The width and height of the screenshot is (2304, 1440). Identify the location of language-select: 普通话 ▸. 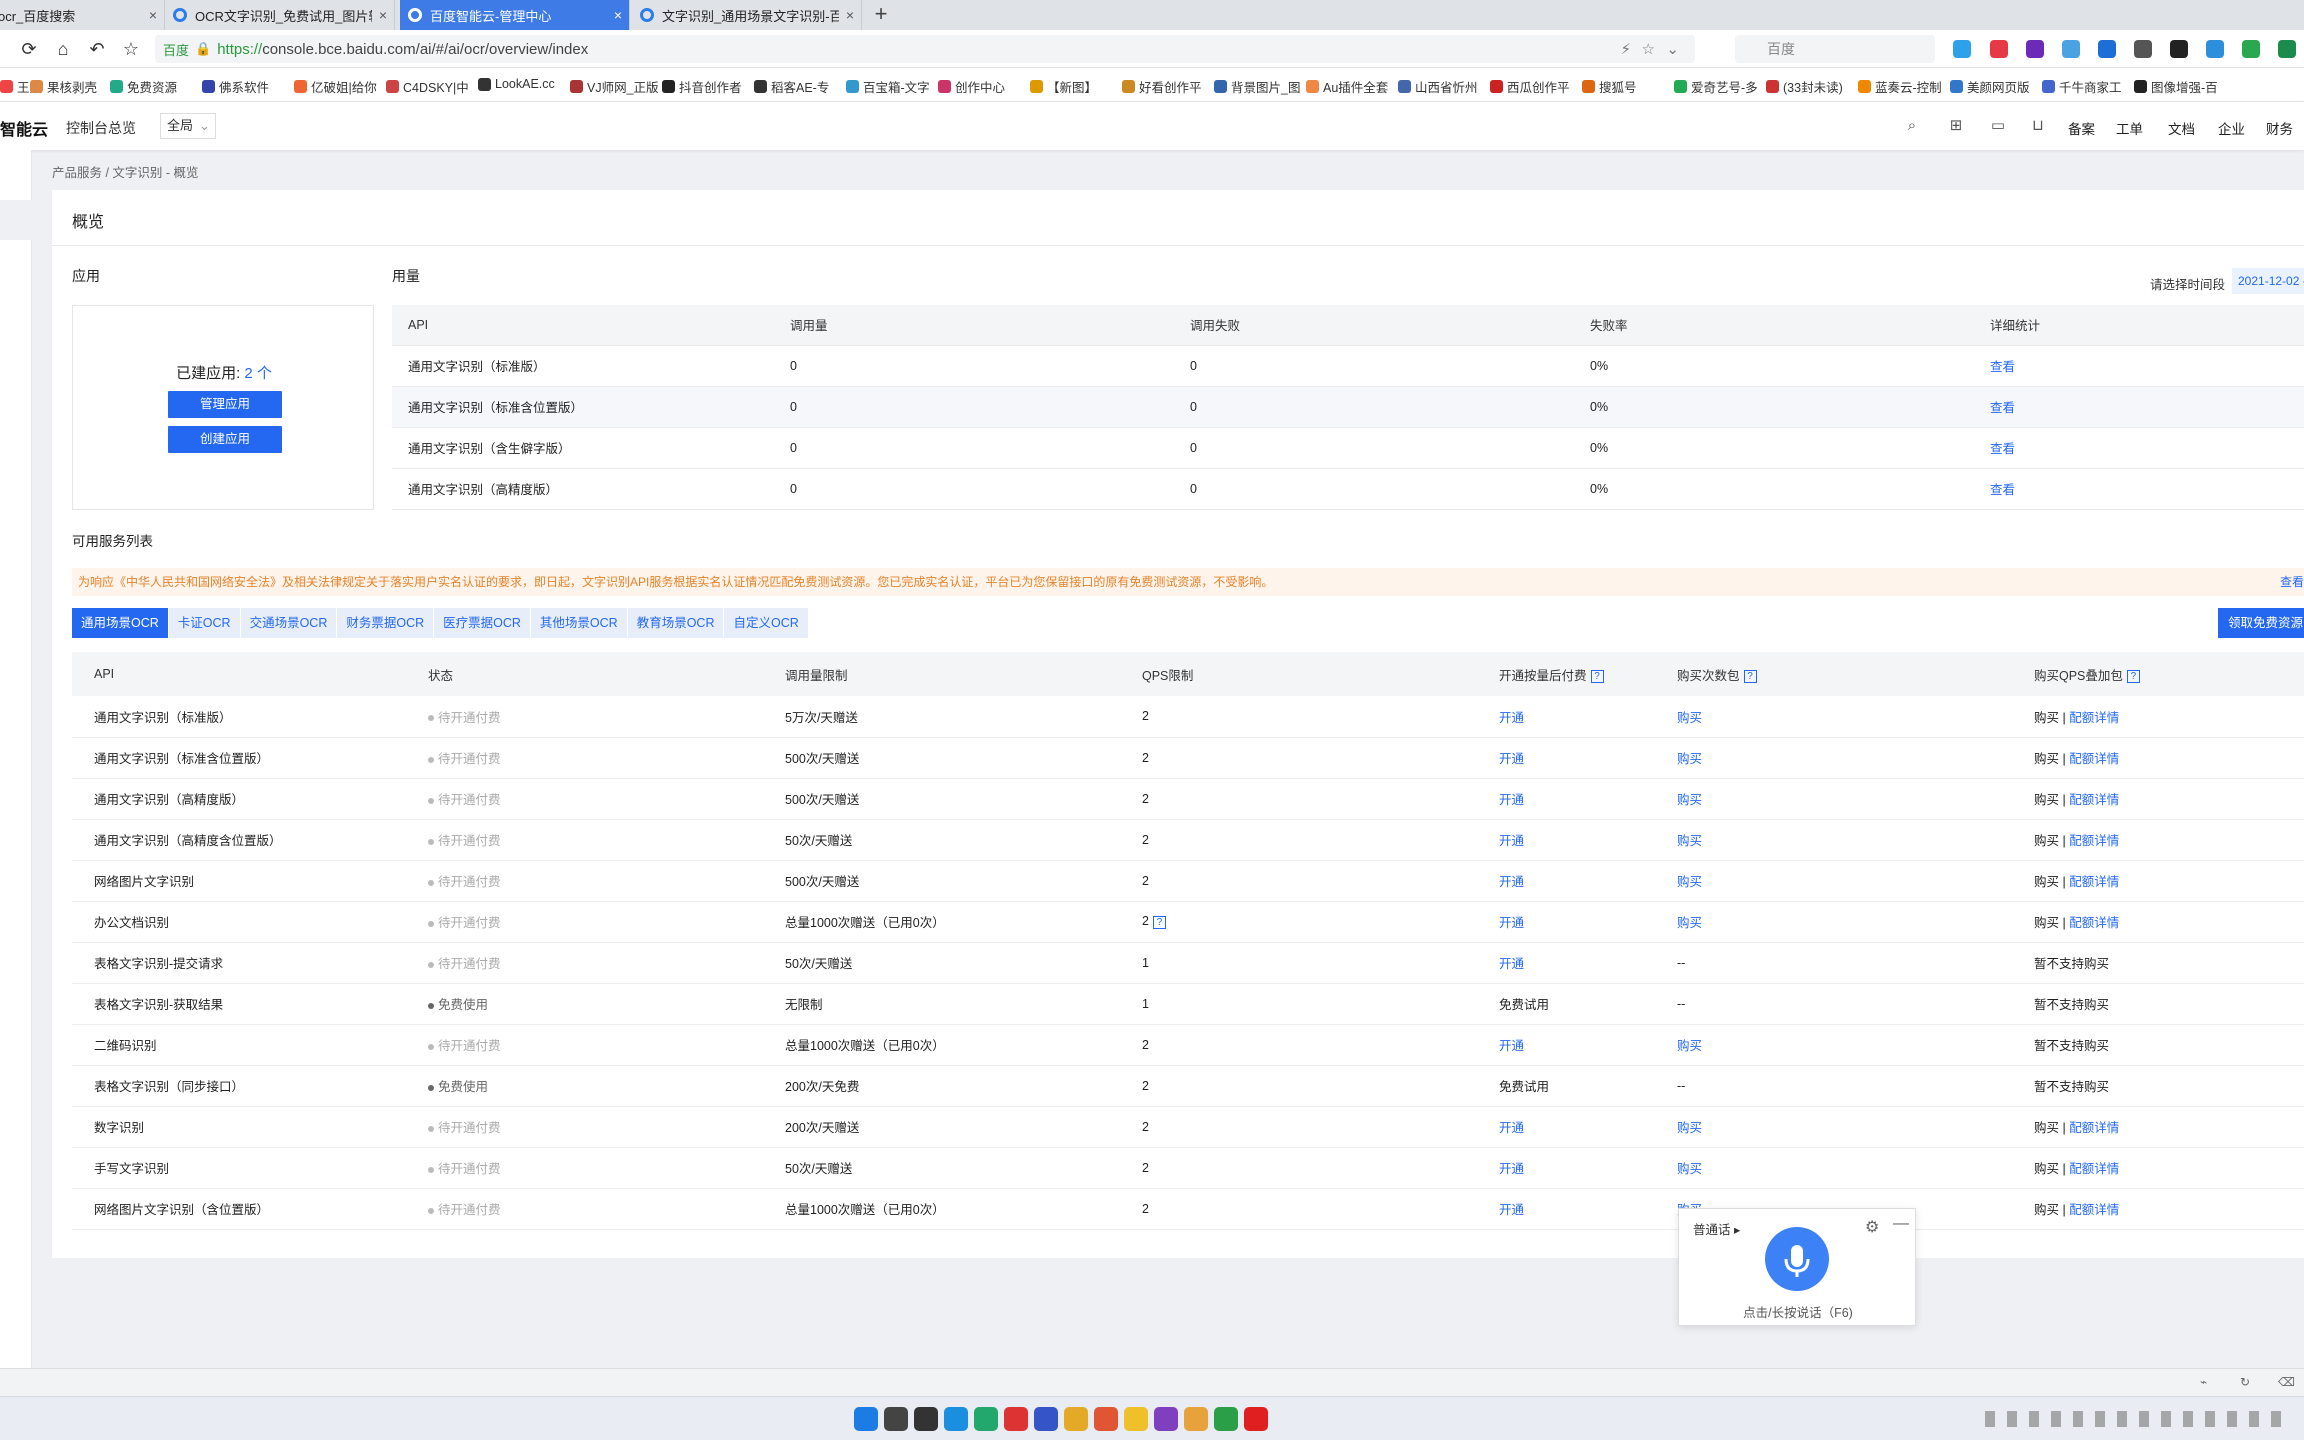
(1717, 1230).